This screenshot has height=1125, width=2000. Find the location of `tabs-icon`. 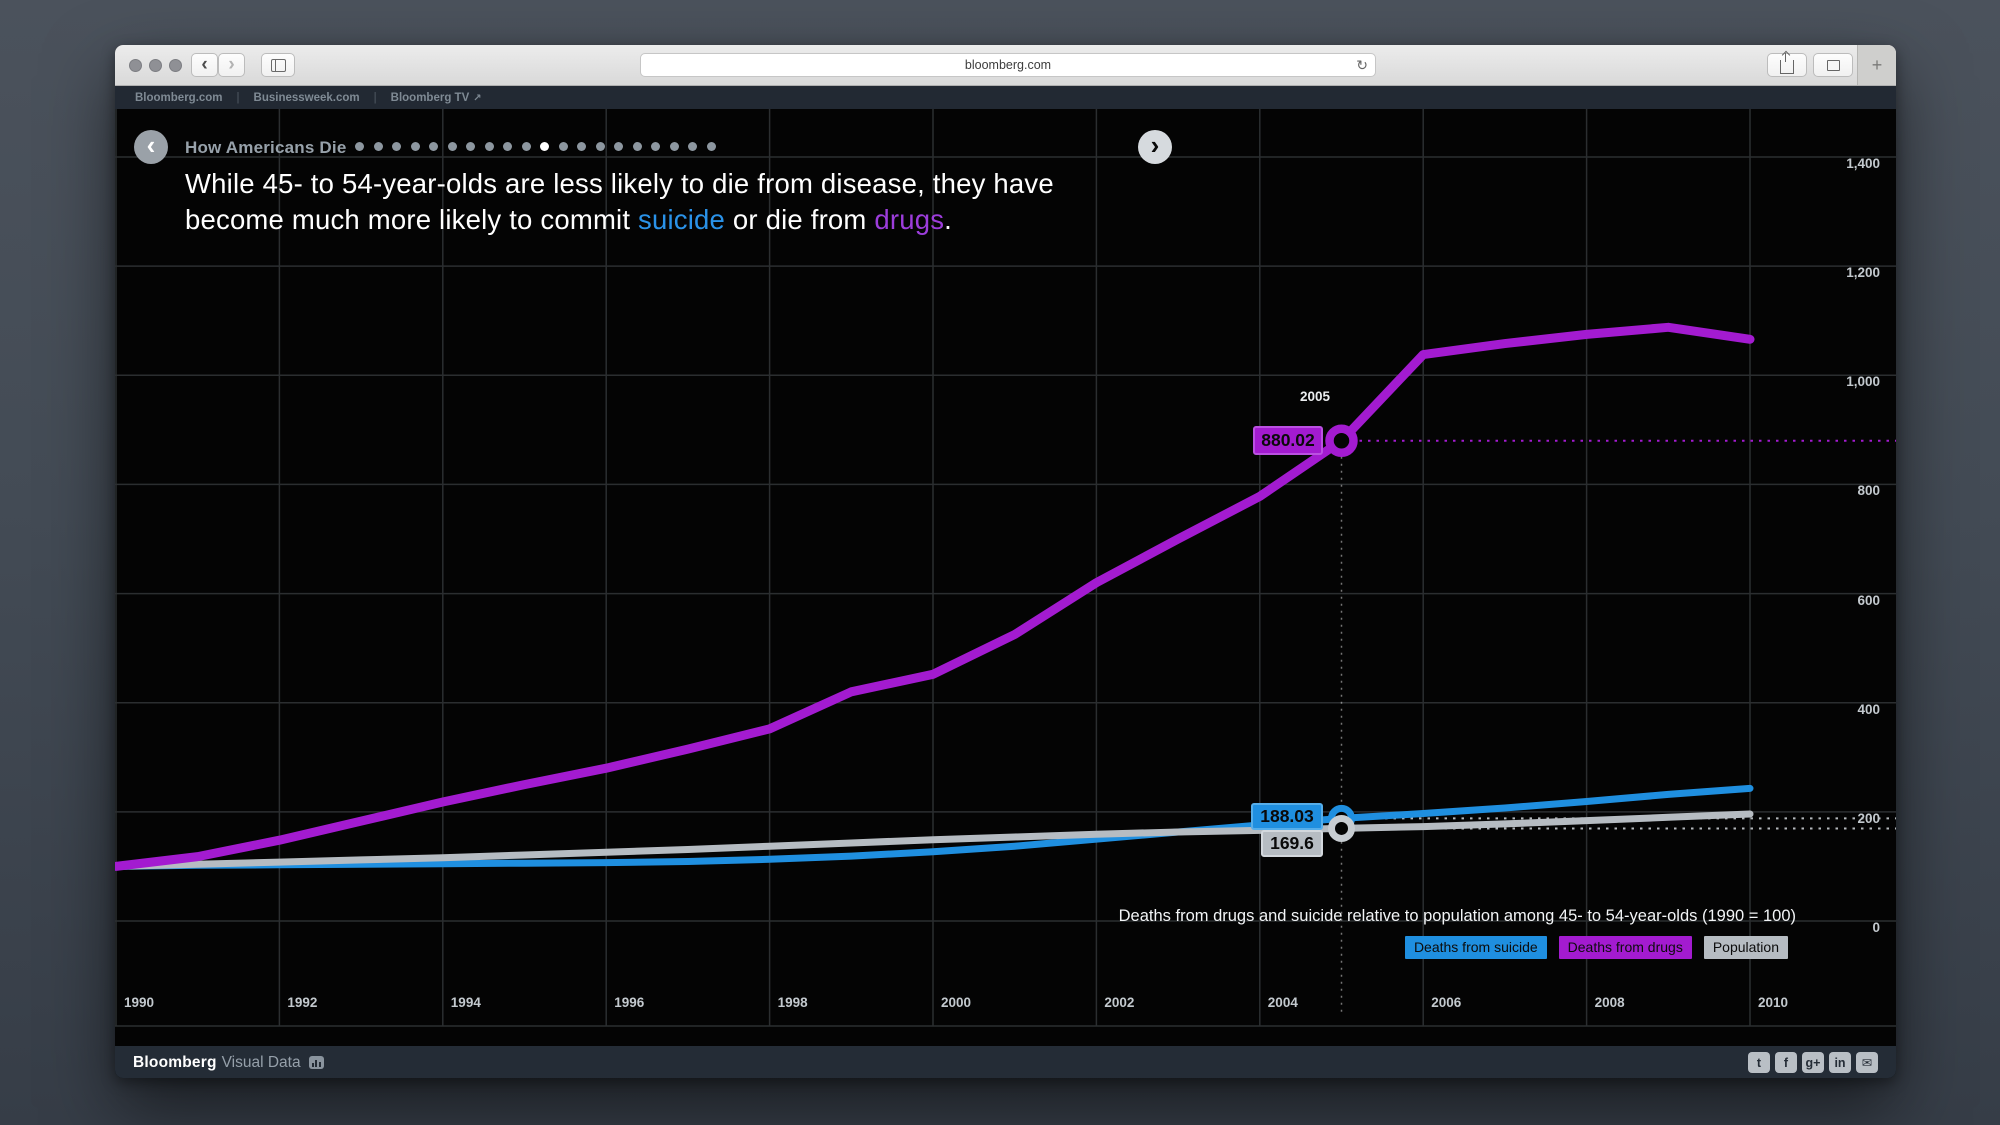

tabs-icon is located at coordinates (1834, 63).